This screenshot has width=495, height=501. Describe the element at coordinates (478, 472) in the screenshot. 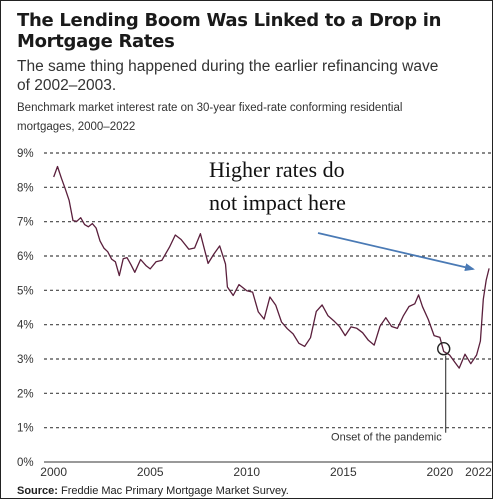

I see `x-tick-label: 2022` at that location.